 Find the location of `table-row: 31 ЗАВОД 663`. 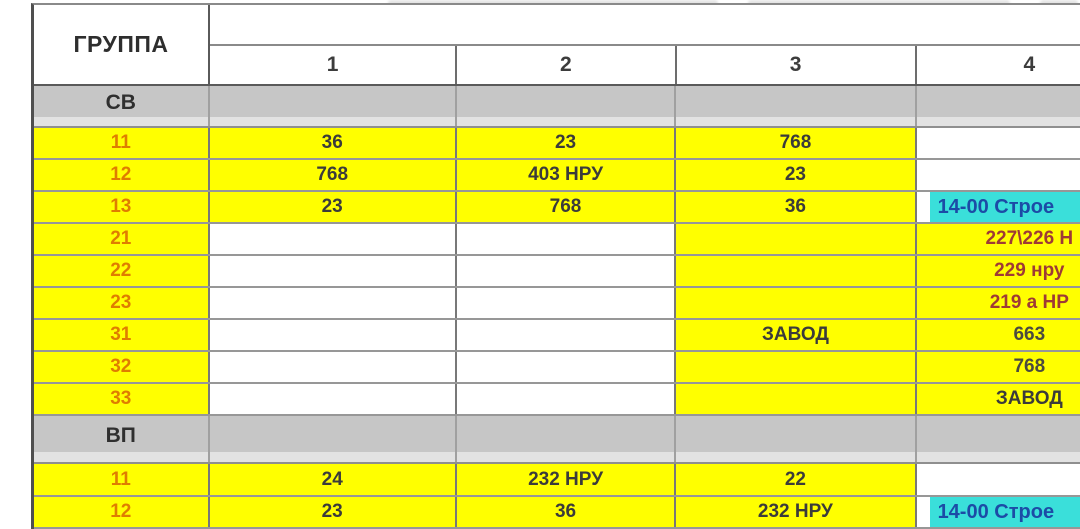

table-row: 31 ЗАВОД 663 is located at coordinates (557, 336).